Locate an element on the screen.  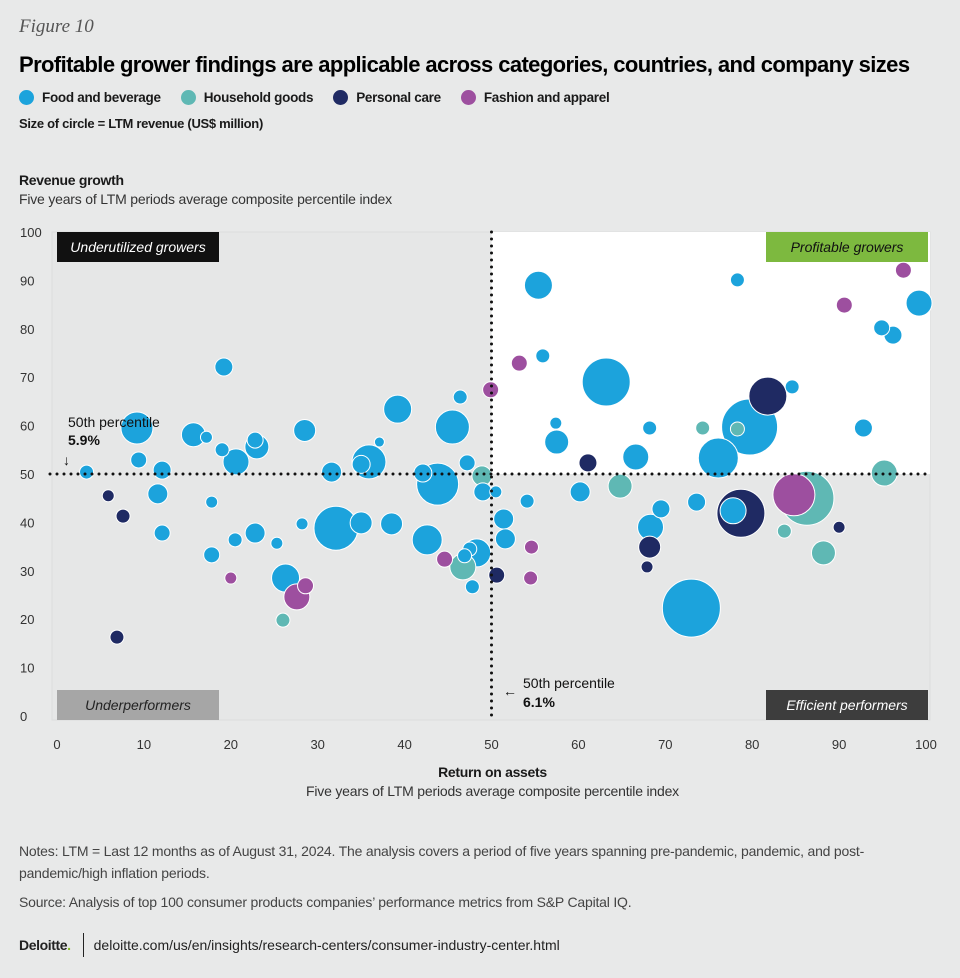
legend-item-personal: Personal care is located at coordinates (387, 97).